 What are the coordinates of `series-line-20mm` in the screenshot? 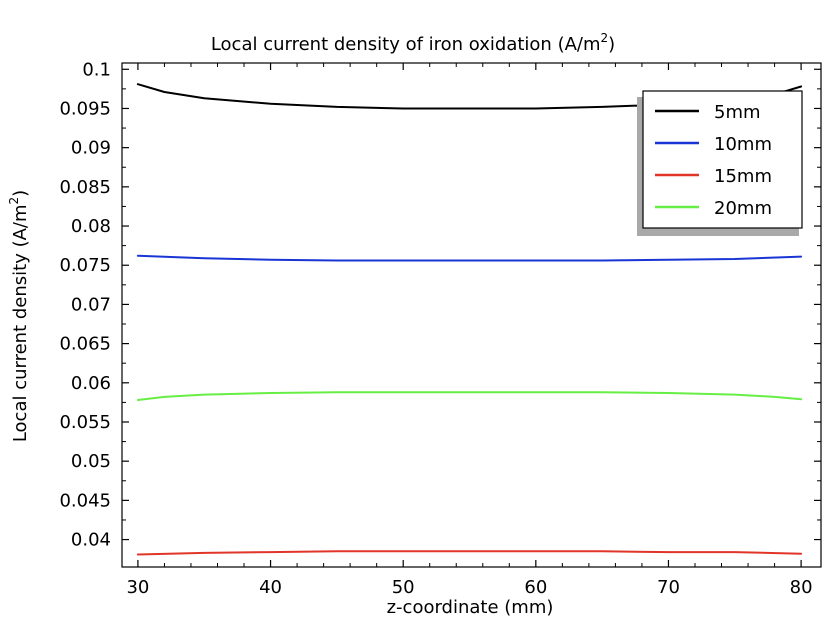 It's located at (469, 396).